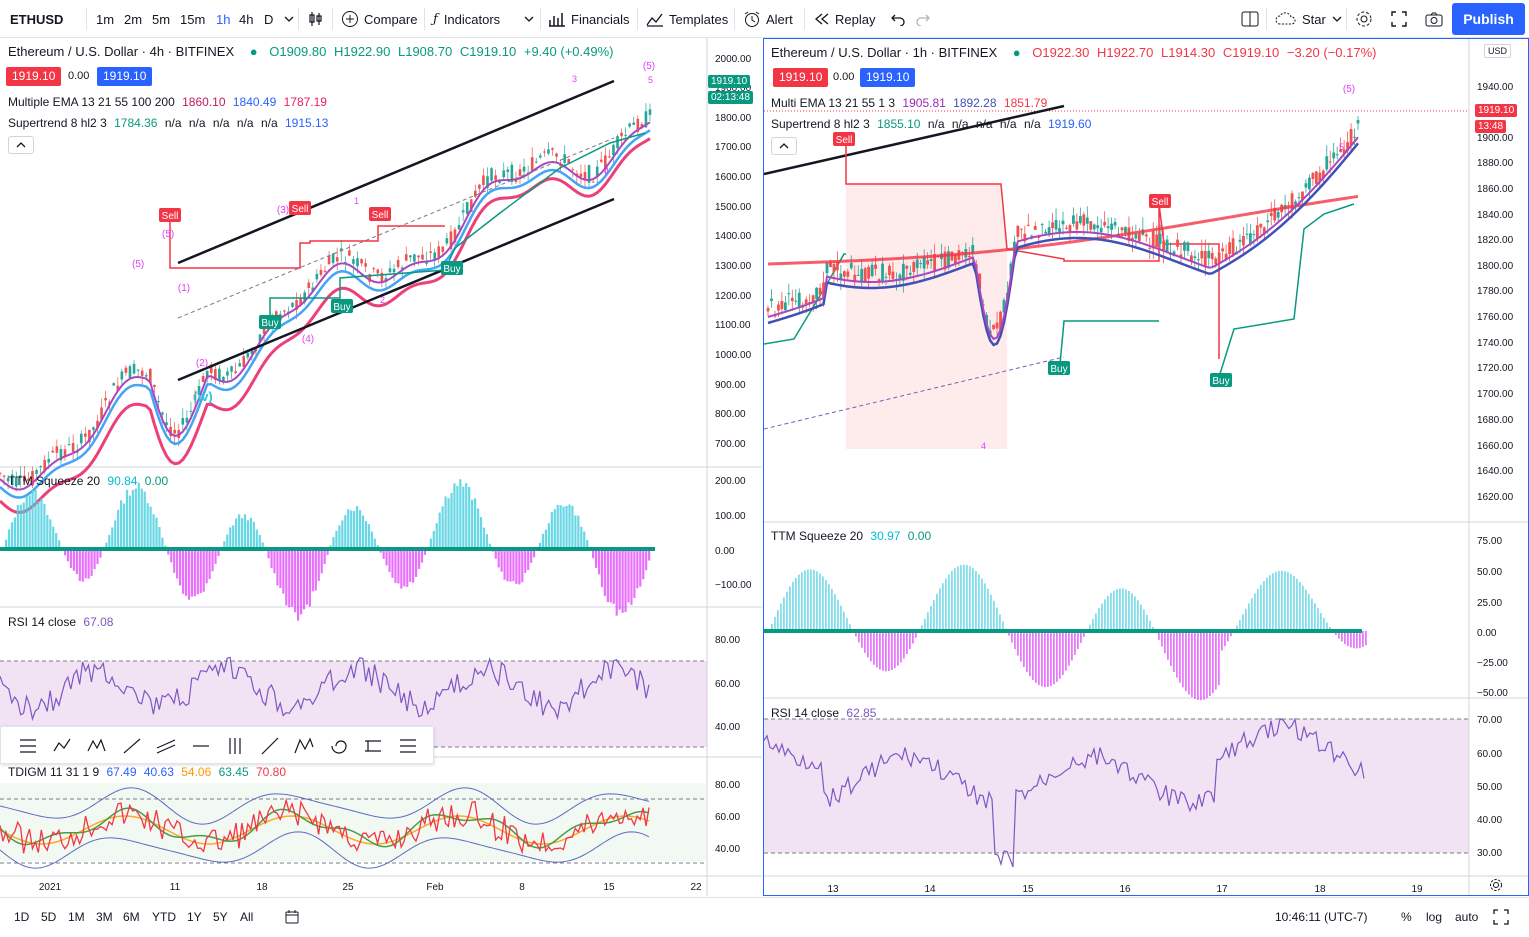  Describe the element at coordinates (1488, 19) in the screenshot. I see `publish-button: Publish` at that location.